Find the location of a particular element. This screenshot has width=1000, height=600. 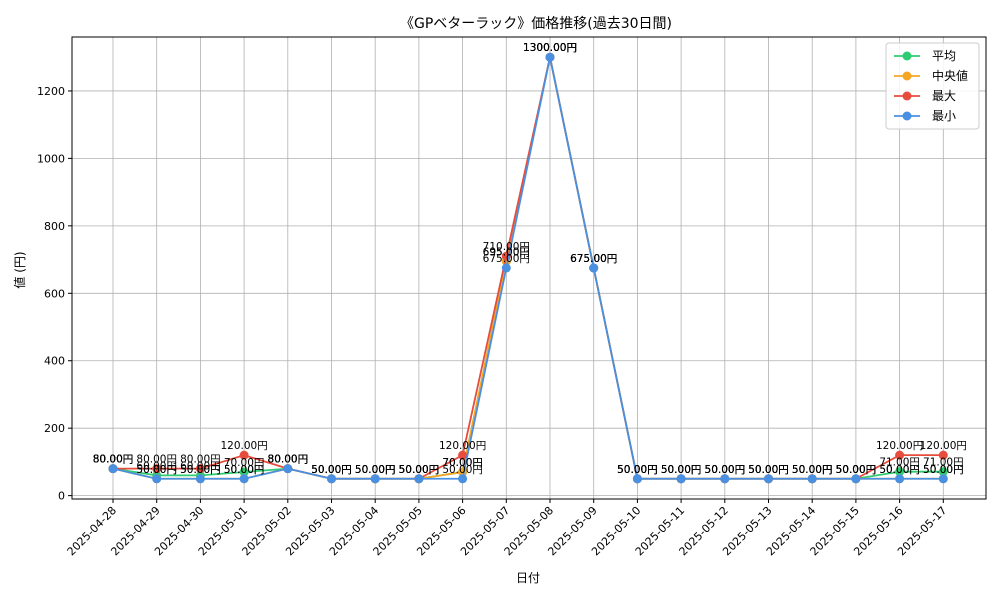

y-tick-label: 1000 is located at coordinates (51, 158).